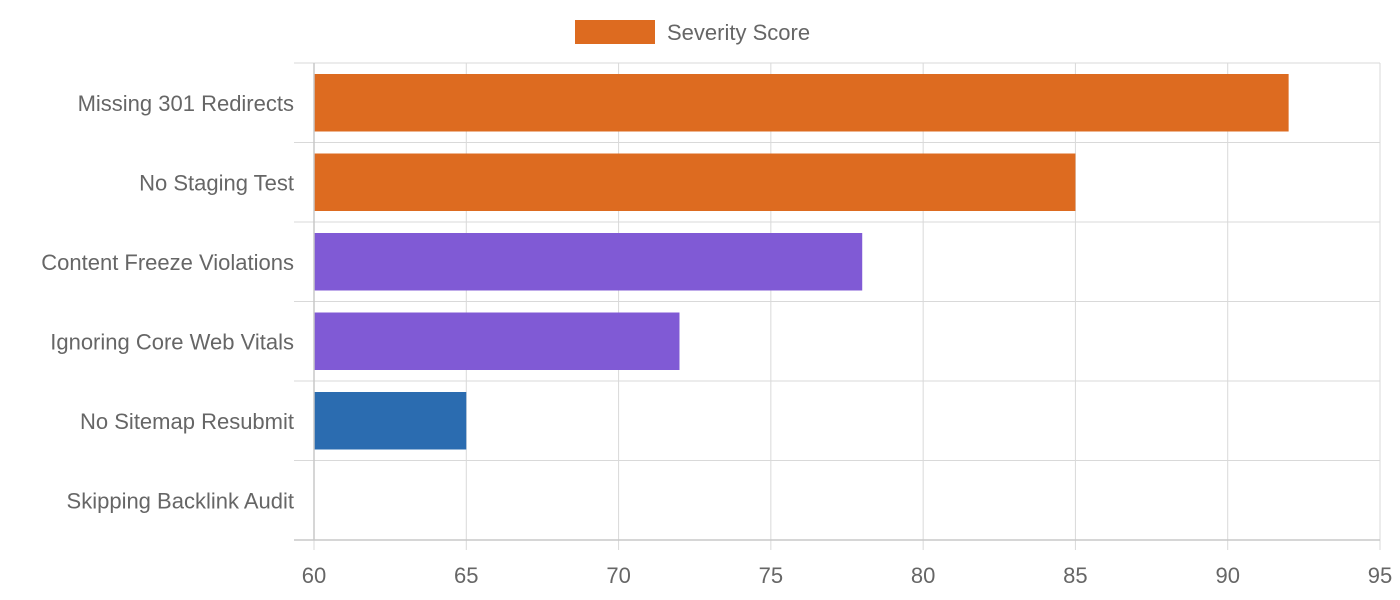  Describe the element at coordinates (1380, 575) in the screenshot. I see `x-tick-label: 95` at that location.